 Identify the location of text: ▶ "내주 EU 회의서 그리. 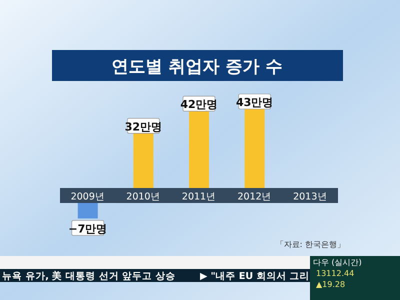
(255, 276).